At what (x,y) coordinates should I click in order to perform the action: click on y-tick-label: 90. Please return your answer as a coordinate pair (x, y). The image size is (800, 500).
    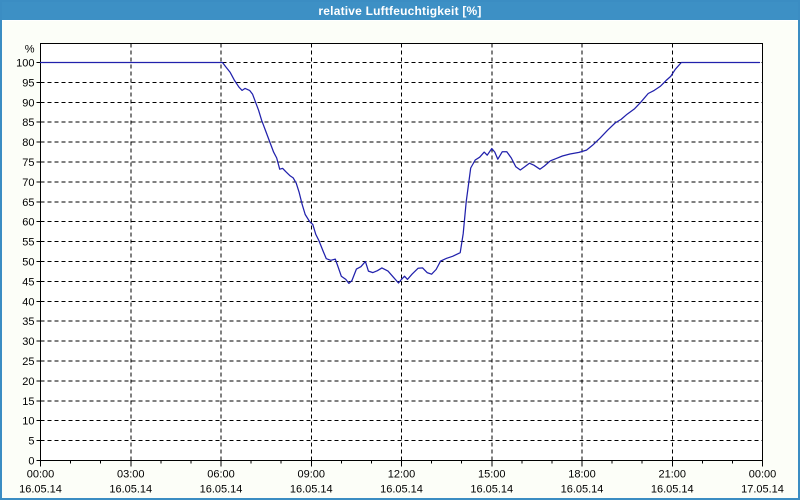
    Looking at the image, I should click on (28, 103).